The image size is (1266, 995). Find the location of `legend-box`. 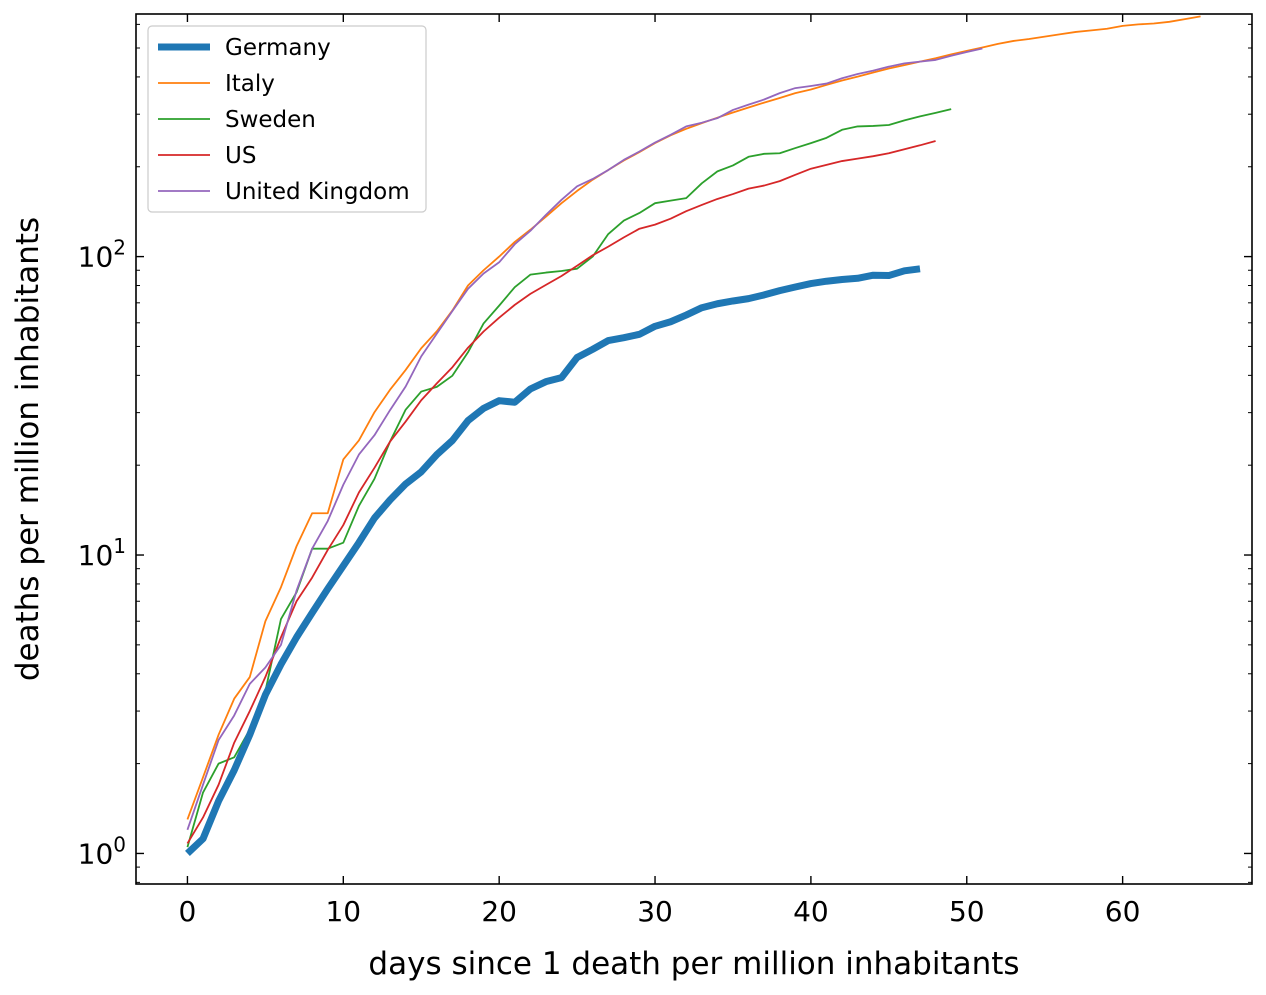

legend-box is located at coordinates (287, 119).